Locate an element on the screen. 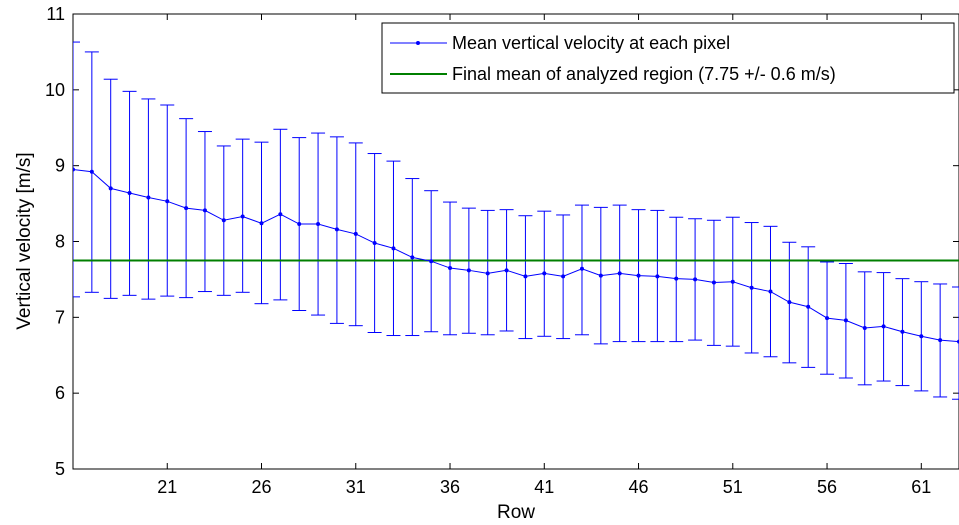 The image size is (959, 525). y-tick-label: 11 is located at coordinates (55, 14).